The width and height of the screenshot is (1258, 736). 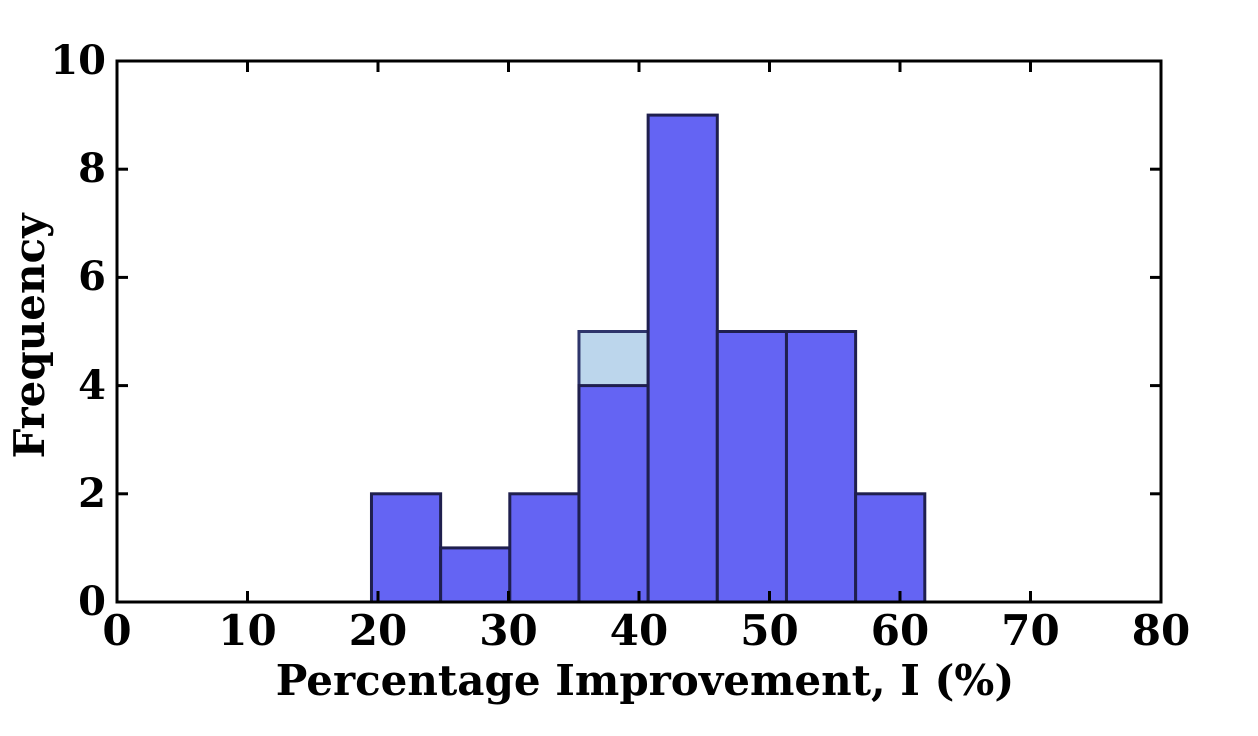 What do you see at coordinates (92, 385) in the screenshot?
I see `y-tick-label: 4` at bounding box center [92, 385].